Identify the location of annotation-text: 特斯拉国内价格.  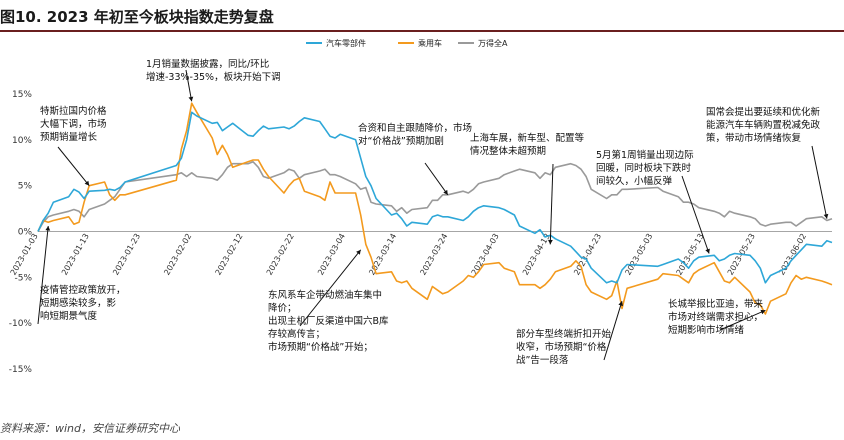
(73, 111).